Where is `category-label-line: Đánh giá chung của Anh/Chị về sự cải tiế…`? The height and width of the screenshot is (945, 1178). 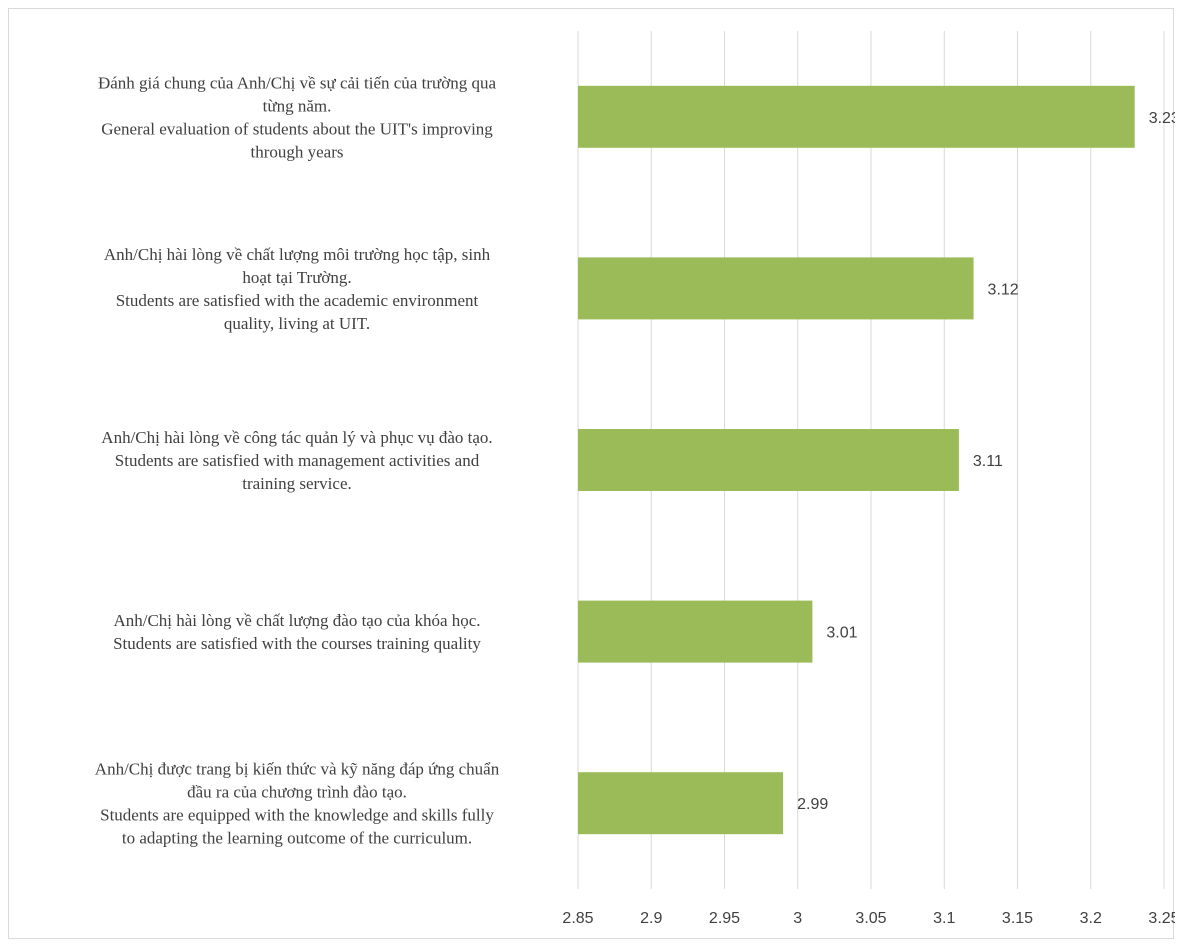 category-label-line: Đánh giá chung của Anh/Chị về sự cải tiế… is located at coordinates (297, 82).